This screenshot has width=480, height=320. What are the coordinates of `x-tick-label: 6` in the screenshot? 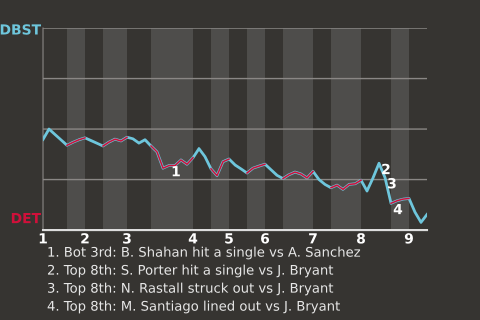 It's located at (265, 238).